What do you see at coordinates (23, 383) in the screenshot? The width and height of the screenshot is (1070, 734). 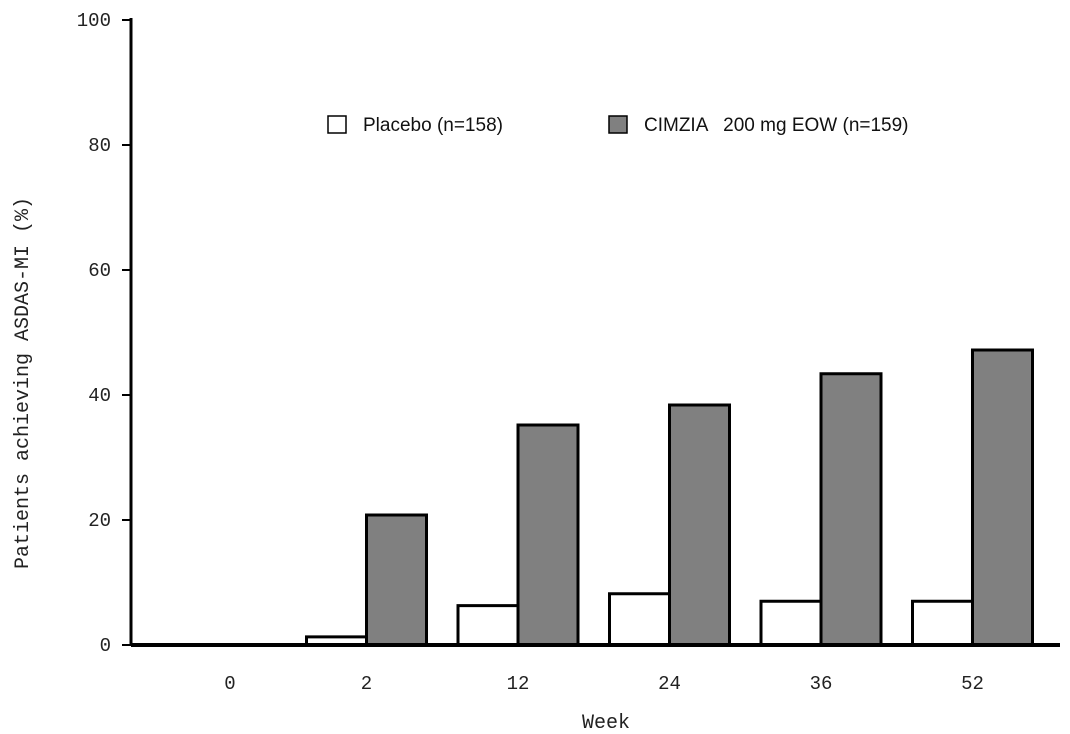 I see `y-axis-title: Patients achieving ASDAS-MI (%)` at bounding box center [23, 383].